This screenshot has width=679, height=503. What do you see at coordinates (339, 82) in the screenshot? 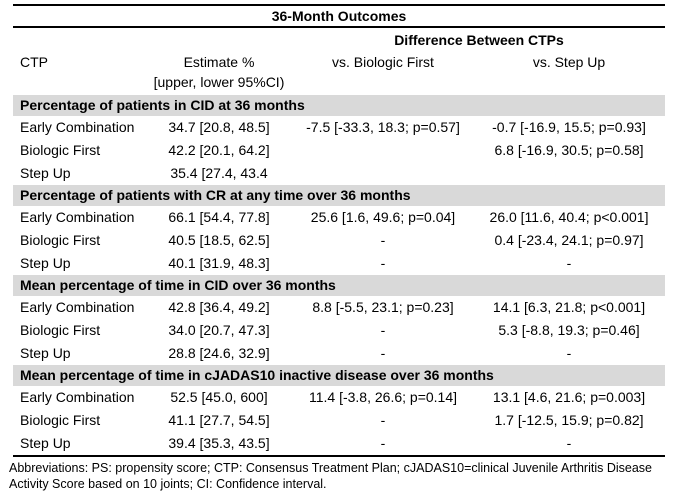
I see `column-header-row-2: [upper, lower 95%CI)` at bounding box center [339, 82].